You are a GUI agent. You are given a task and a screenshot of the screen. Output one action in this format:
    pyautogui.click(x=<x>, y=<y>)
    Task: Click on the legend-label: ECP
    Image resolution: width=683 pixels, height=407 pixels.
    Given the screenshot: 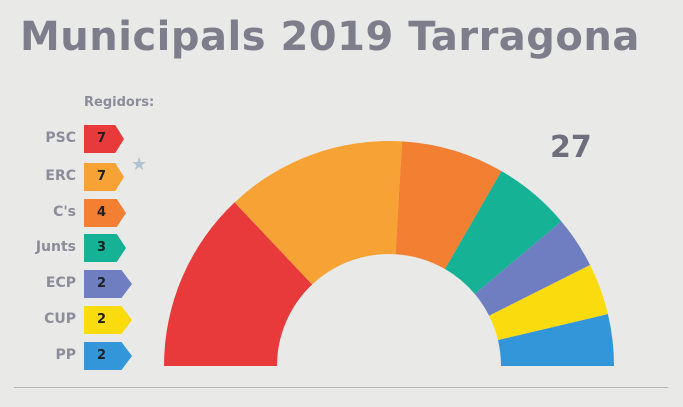 What is the action you would take?
    pyautogui.click(x=60, y=283)
    